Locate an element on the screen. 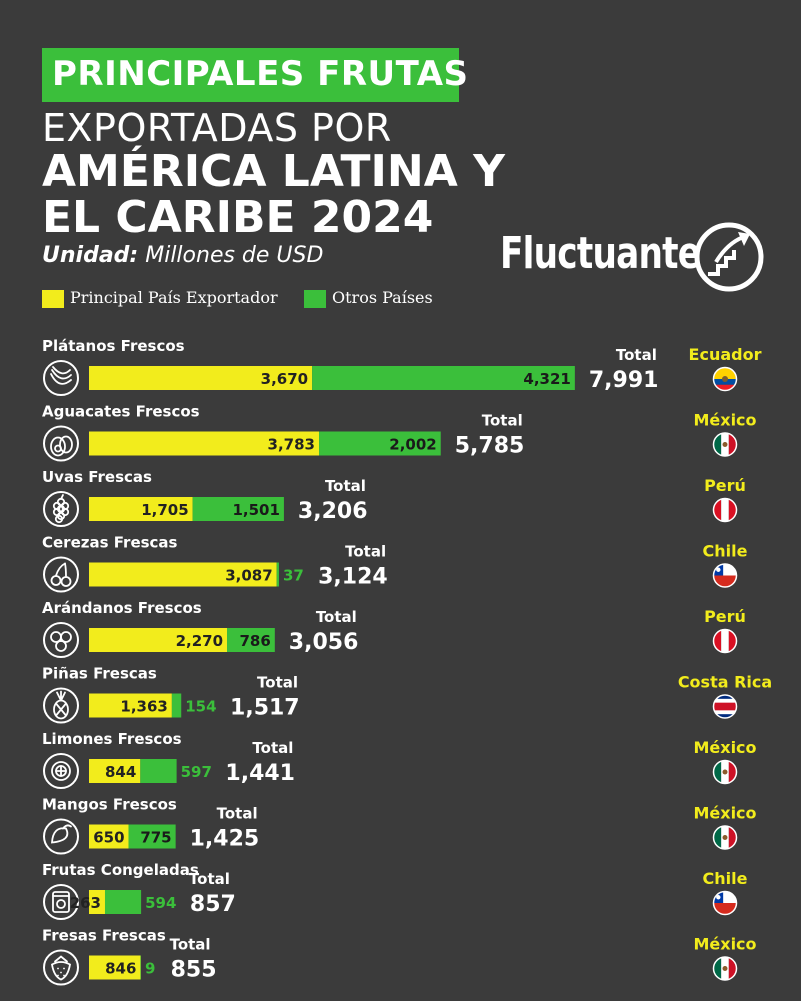 This screenshot has width=801, height=1001. legend-swatch-primary is located at coordinates (53, 298).